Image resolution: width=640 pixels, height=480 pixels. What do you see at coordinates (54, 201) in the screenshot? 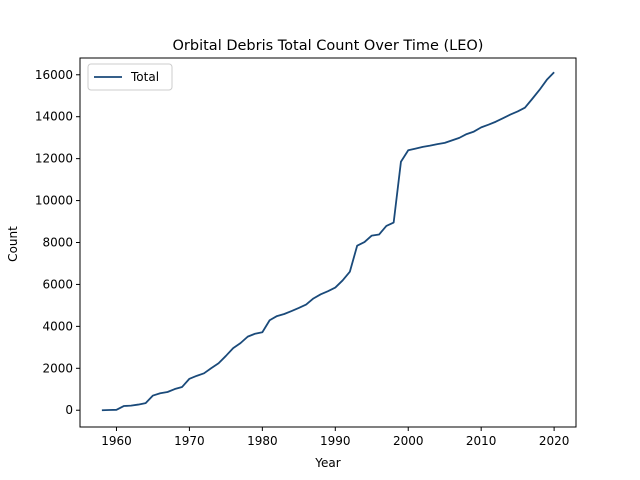
I see `y-tick-label: 10000` at bounding box center [54, 201].